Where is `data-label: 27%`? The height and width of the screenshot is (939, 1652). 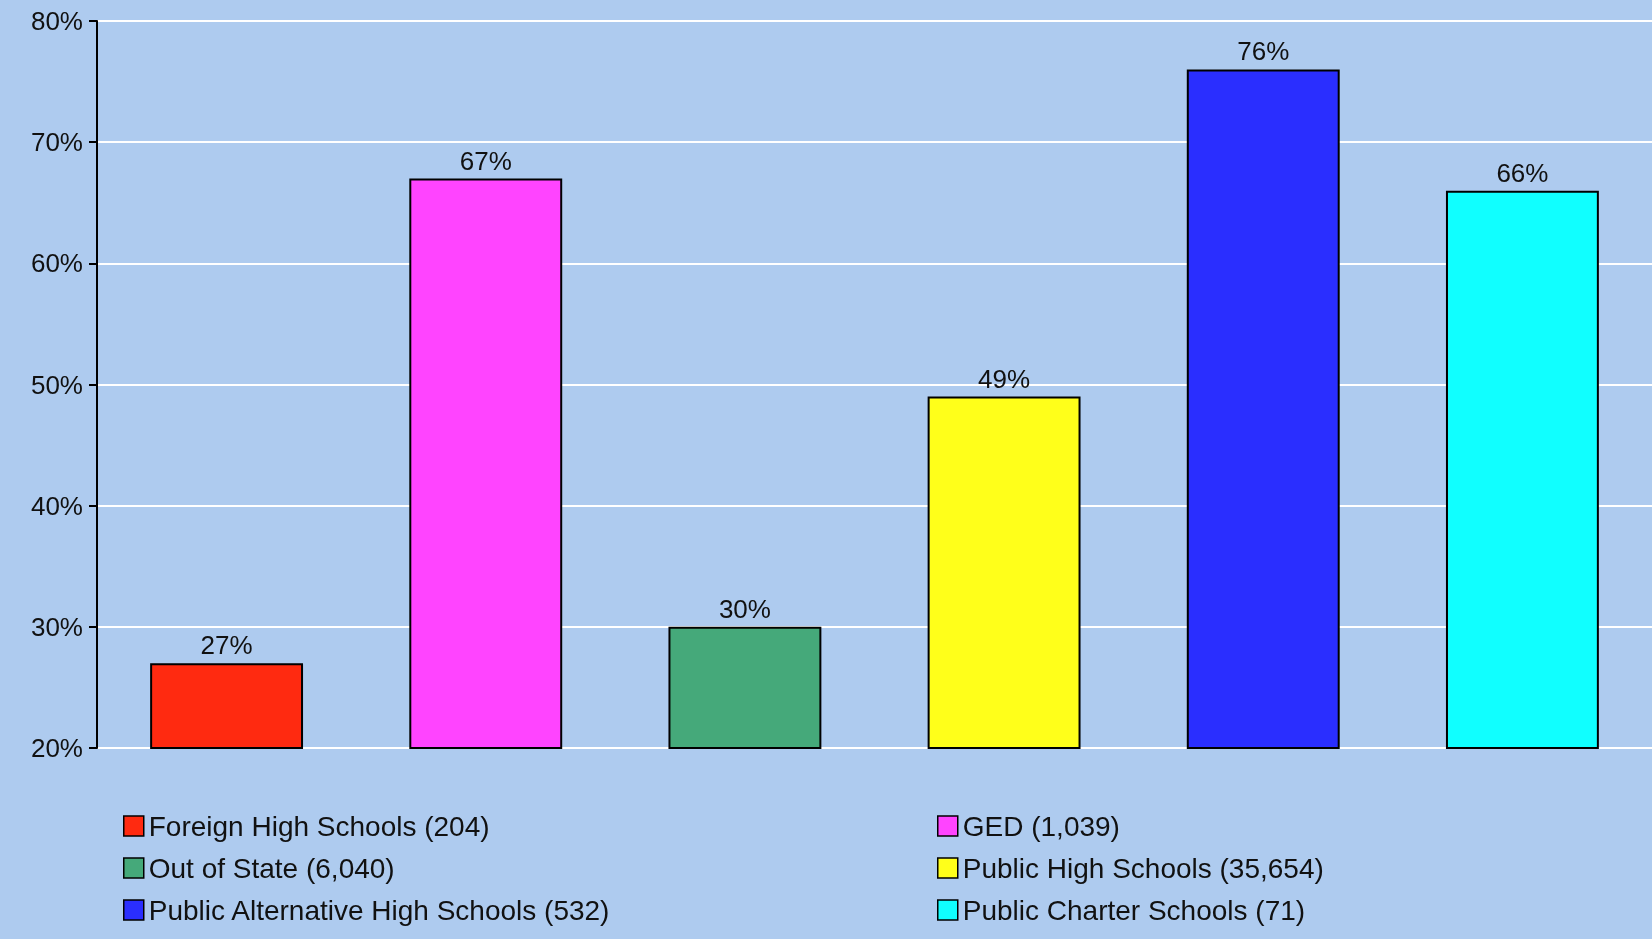
data-label: 27% is located at coordinates (226, 645).